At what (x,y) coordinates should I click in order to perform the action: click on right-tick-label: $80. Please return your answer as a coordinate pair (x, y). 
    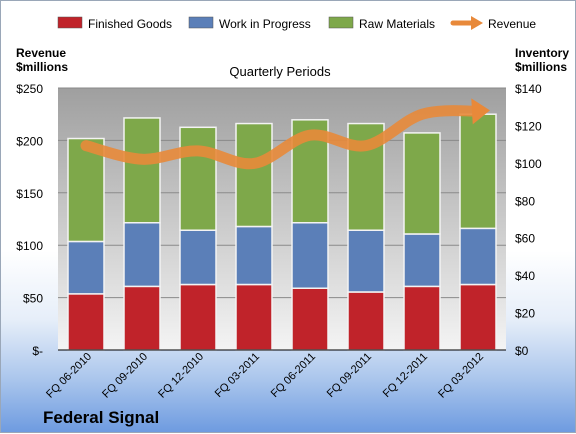
    Looking at the image, I should click on (525, 201).